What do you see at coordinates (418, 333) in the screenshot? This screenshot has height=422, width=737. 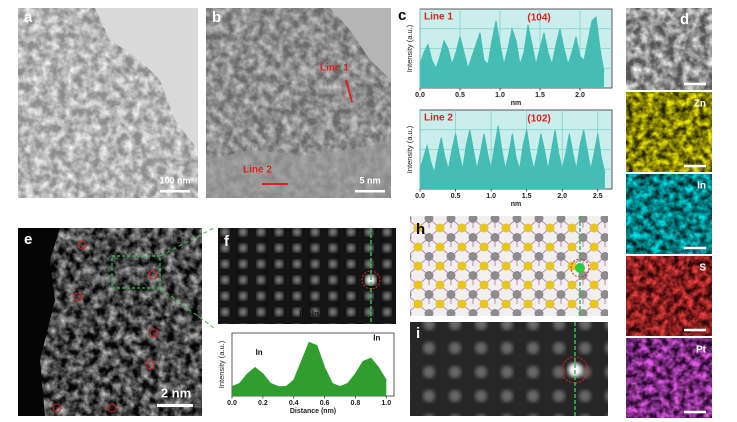 I see `panel-label: i` at bounding box center [418, 333].